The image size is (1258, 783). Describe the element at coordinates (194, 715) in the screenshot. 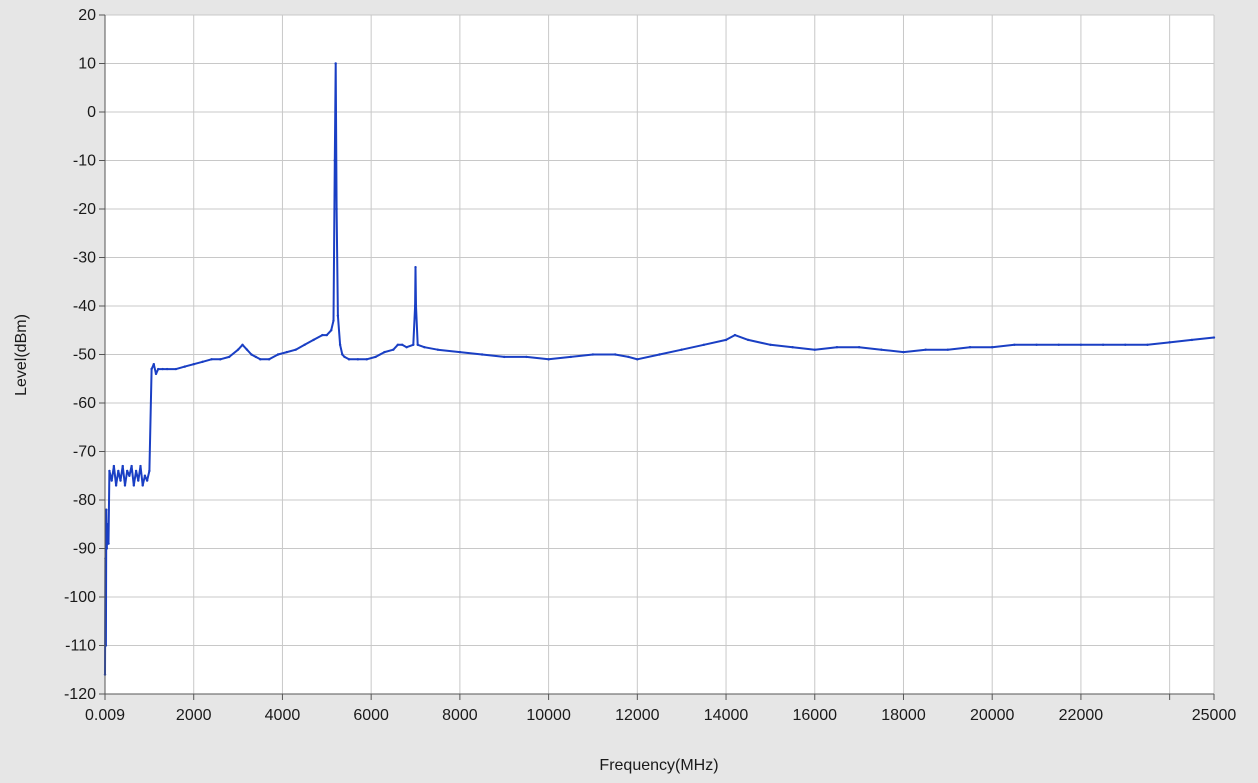

I see `x-tick-label: 2000` at that location.